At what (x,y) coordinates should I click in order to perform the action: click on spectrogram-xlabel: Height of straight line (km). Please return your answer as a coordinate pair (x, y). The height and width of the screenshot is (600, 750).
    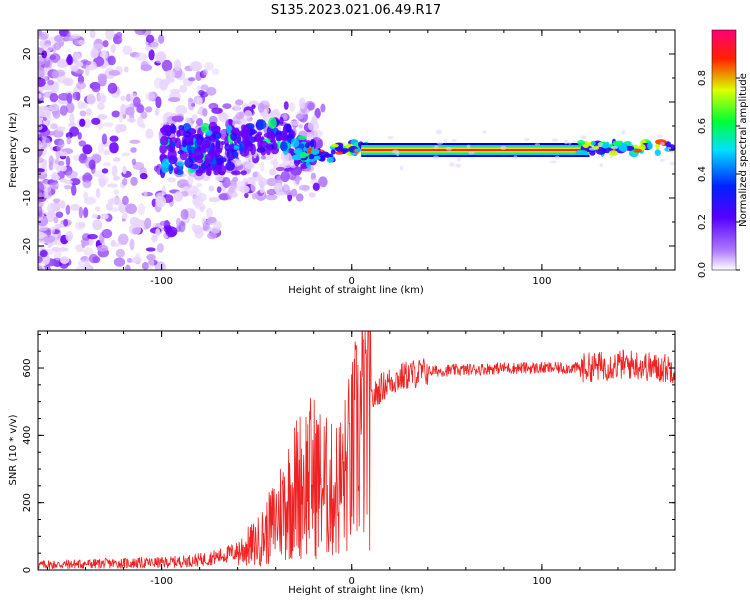
    Looking at the image, I should click on (356, 290).